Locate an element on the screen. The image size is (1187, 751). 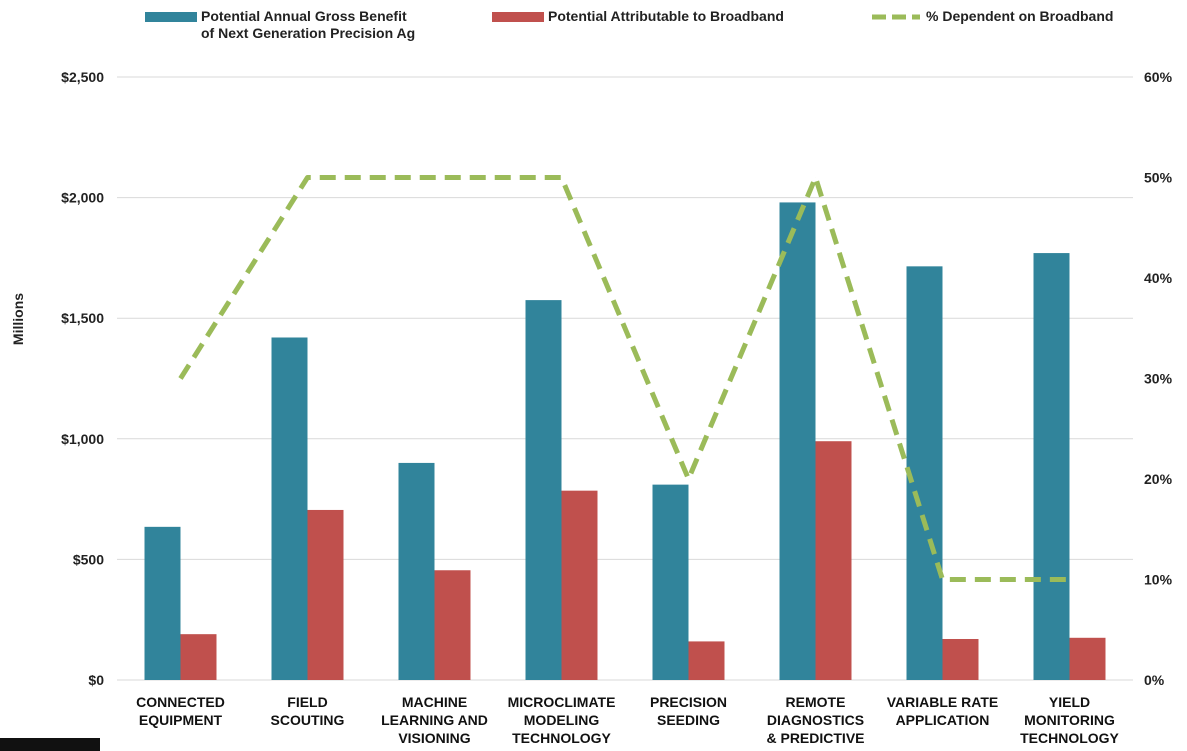
category-label: CONNECTED EQUIPMENT is located at coordinates (180, 711).